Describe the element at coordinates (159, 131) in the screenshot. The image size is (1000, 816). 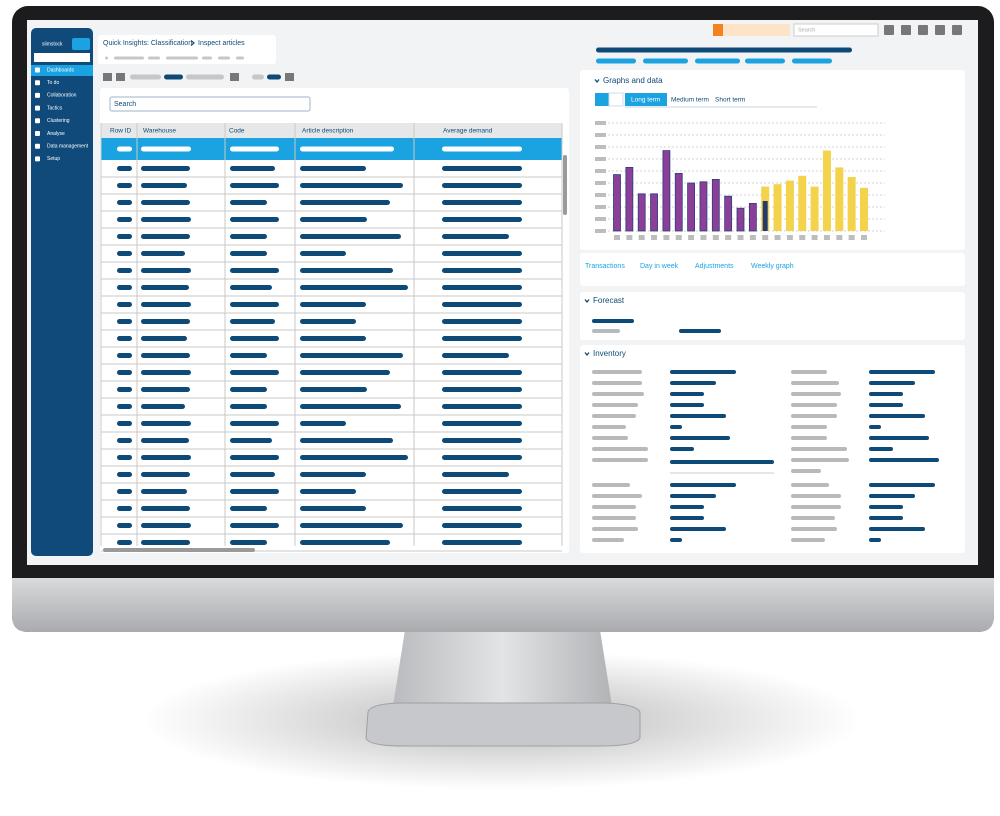
I see `column-header: Warehouse` at that location.